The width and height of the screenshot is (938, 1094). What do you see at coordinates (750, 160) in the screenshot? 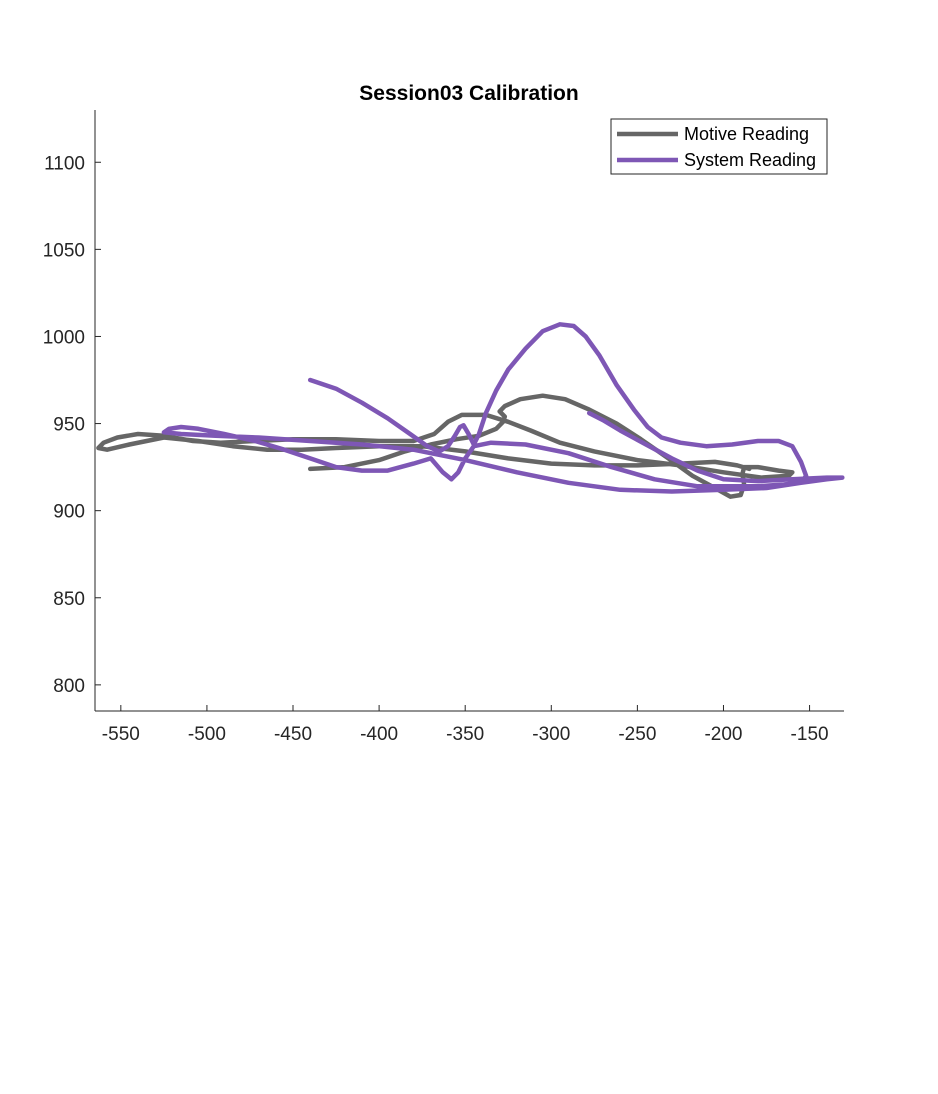
I see `legend-entry-system-reading: System Reading` at bounding box center [750, 160].